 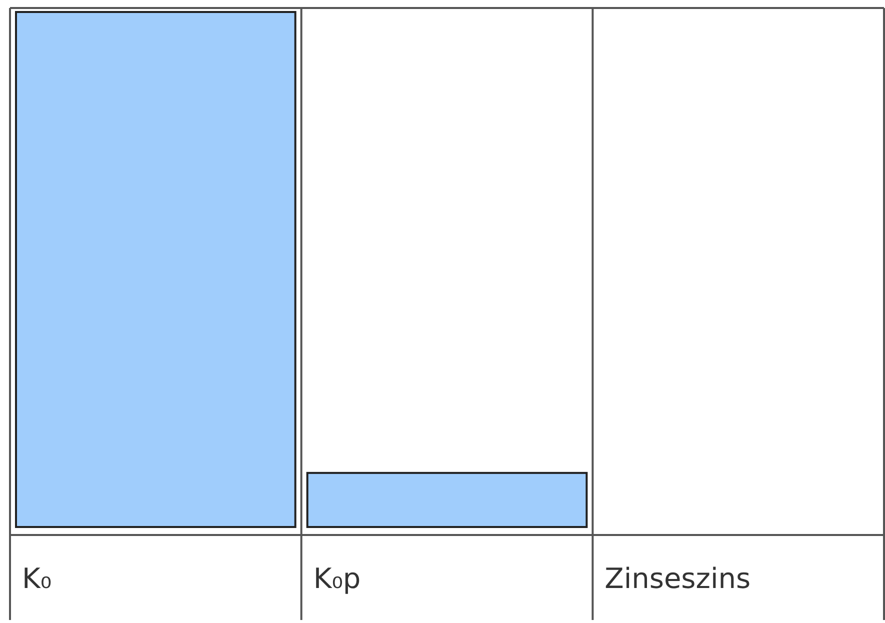 What do you see at coordinates (37, 578) in the screenshot?
I see `x-tick-label: K₀` at bounding box center [37, 578].